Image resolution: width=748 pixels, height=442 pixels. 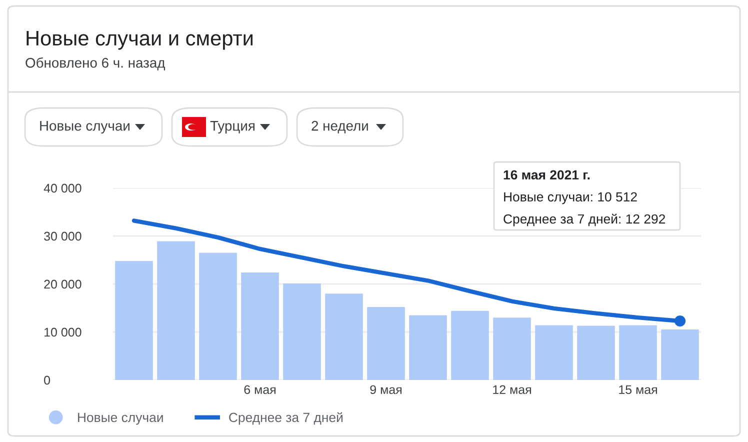 I want to click on text: 16 мая 2021 г., so click(x=547, y=175).